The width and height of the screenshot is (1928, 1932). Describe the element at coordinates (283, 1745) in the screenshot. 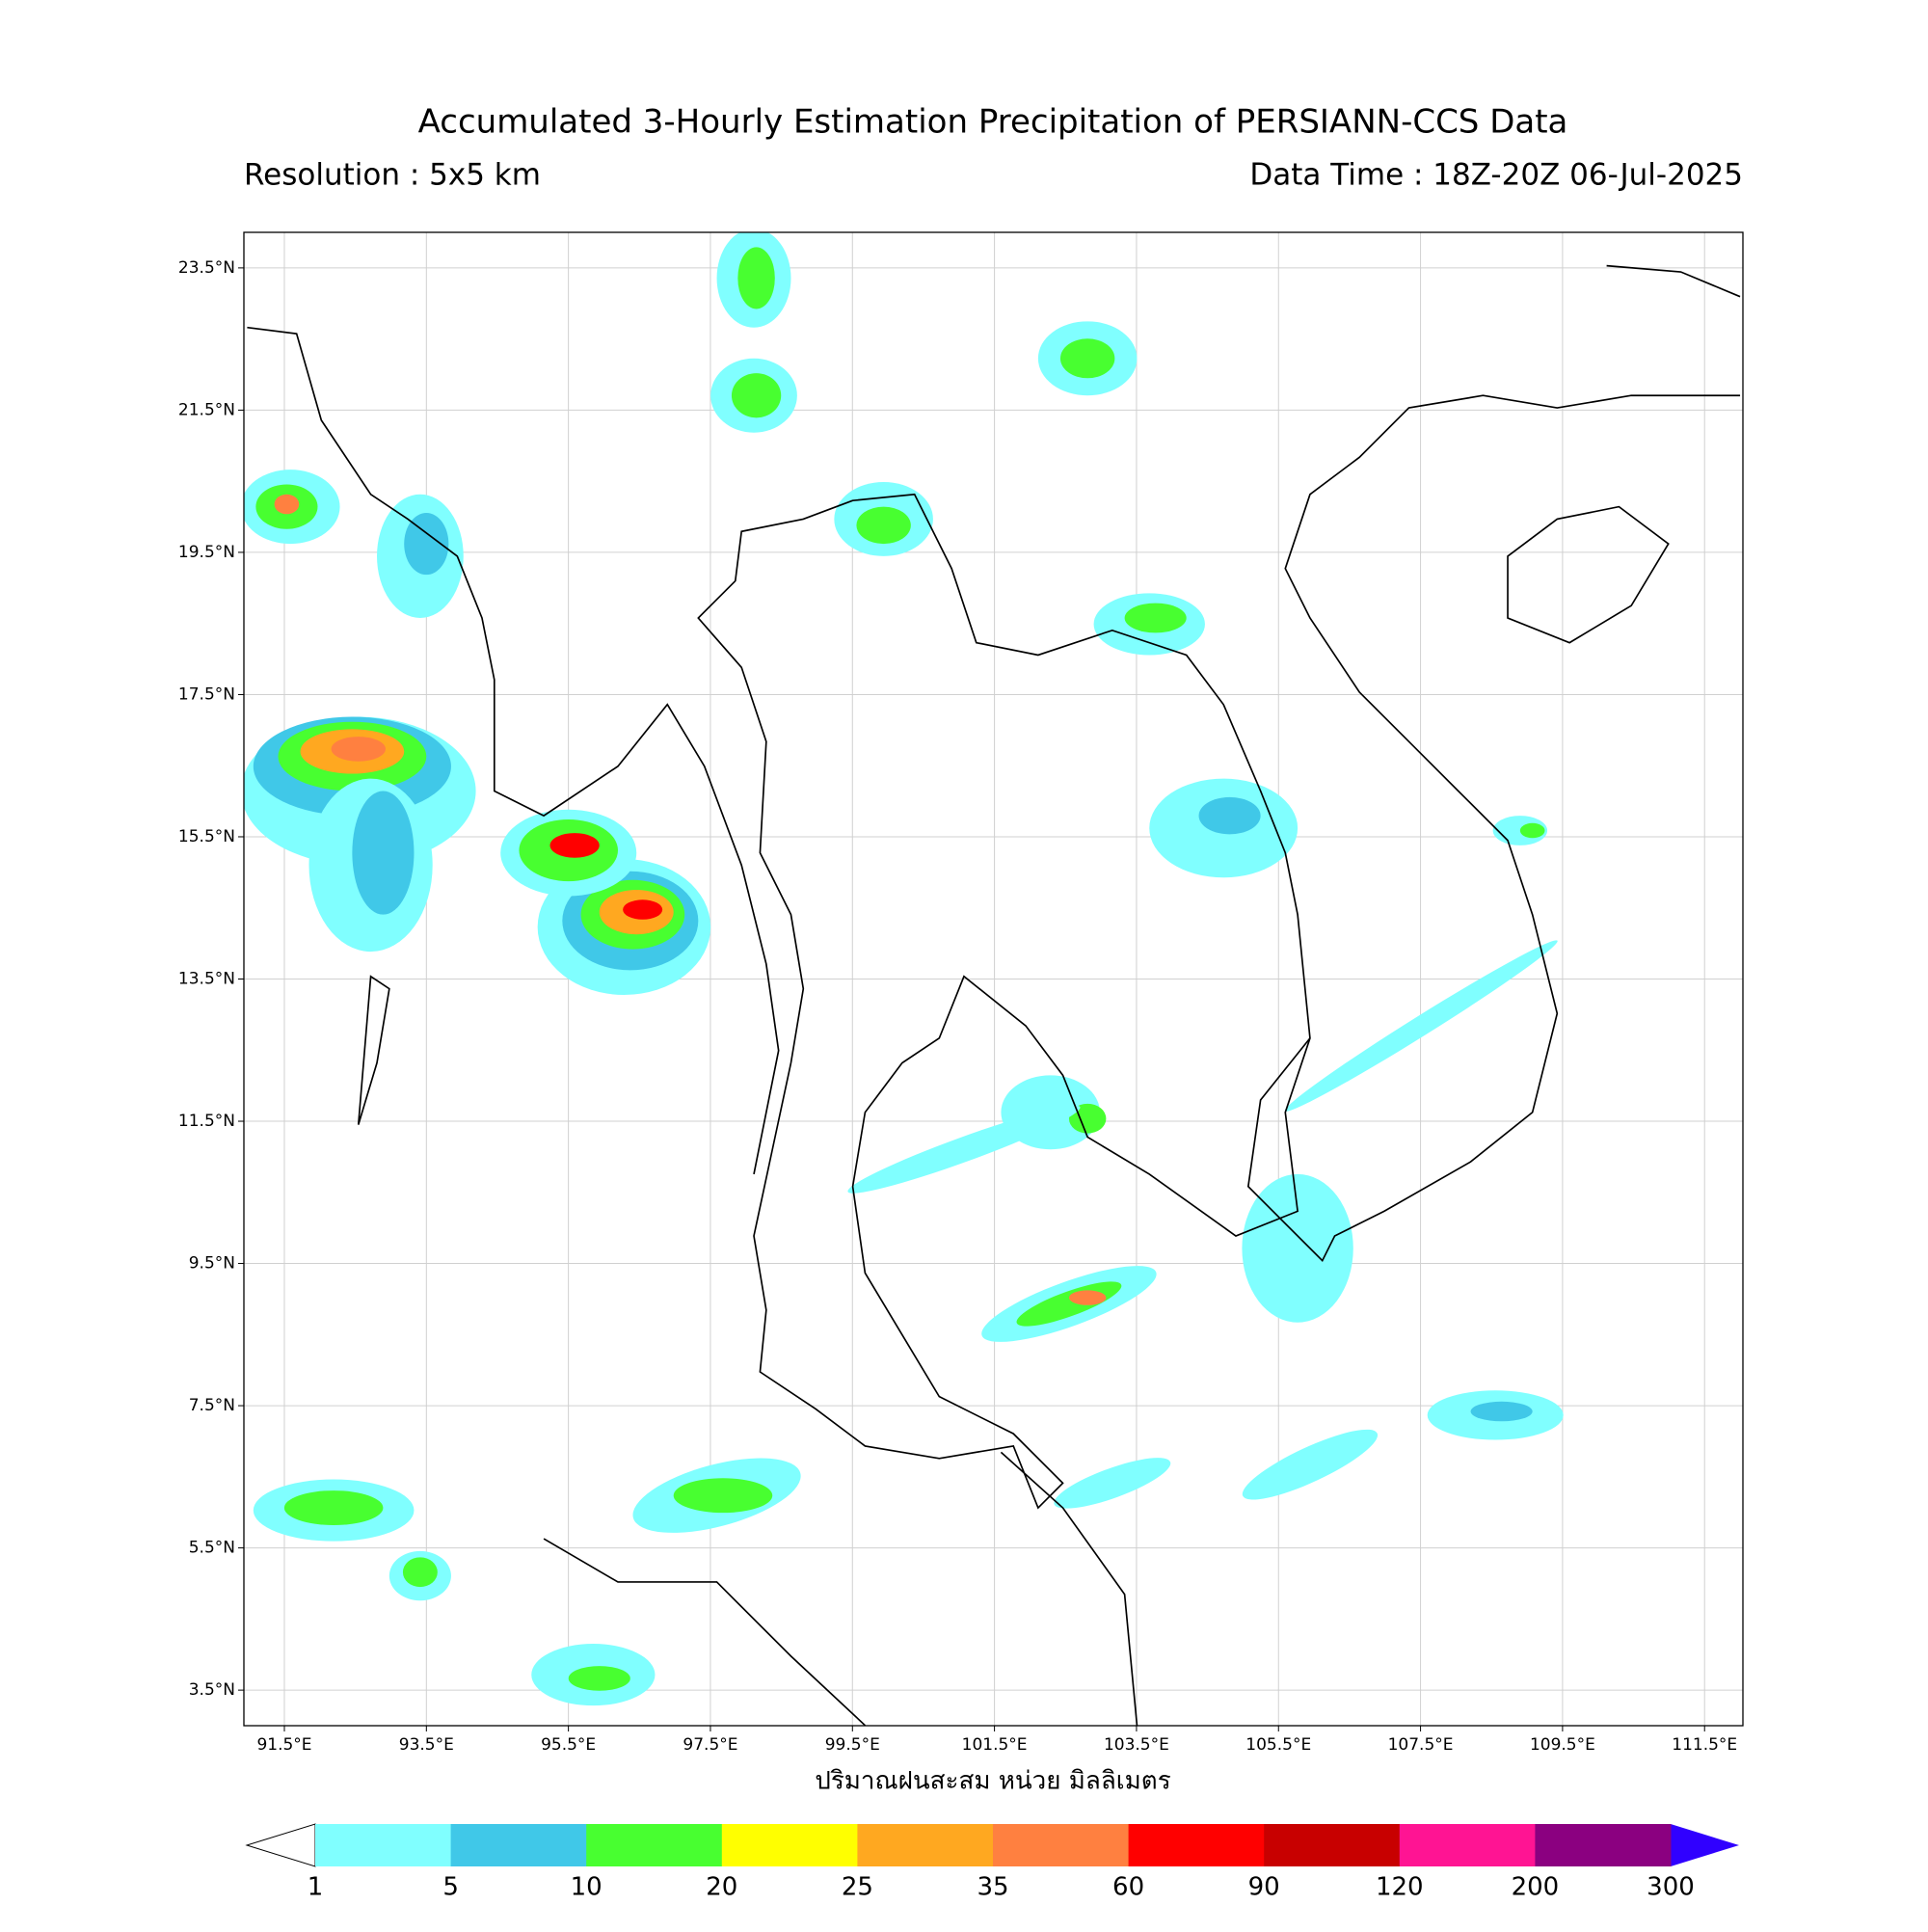

I see `x-tick-label: 91.5°E` at that location.